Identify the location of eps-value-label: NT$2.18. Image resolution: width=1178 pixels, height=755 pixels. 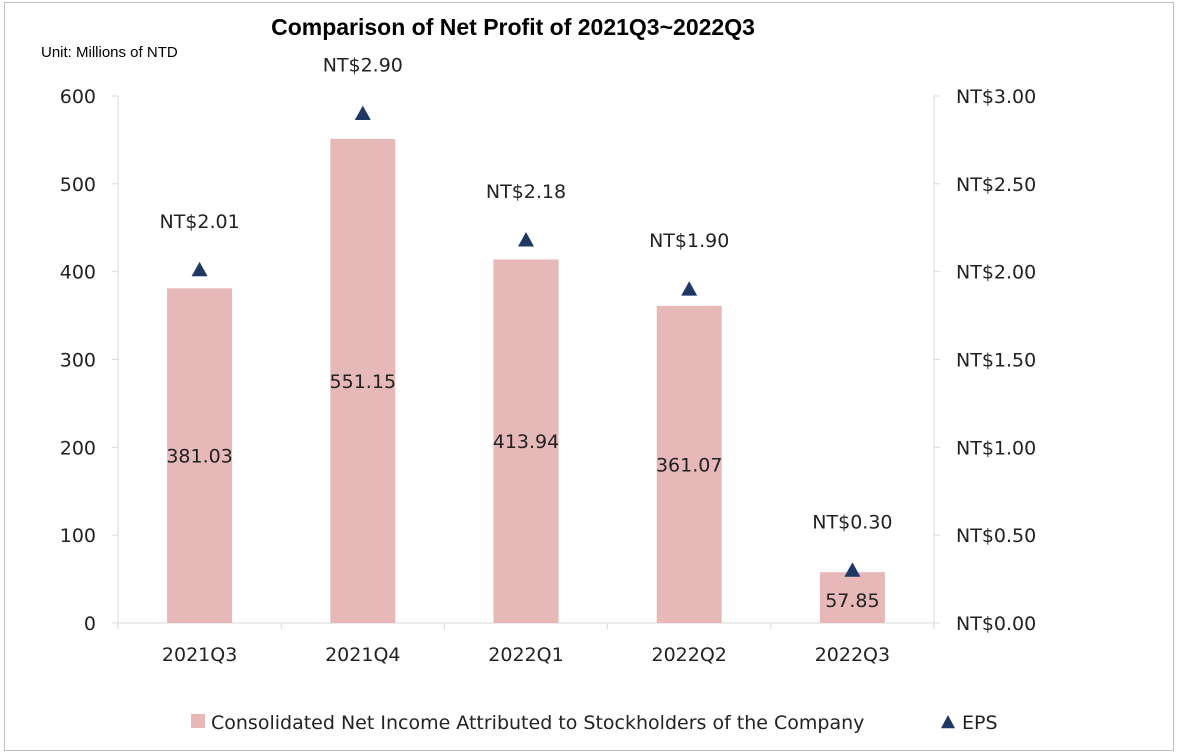
(526, 192).